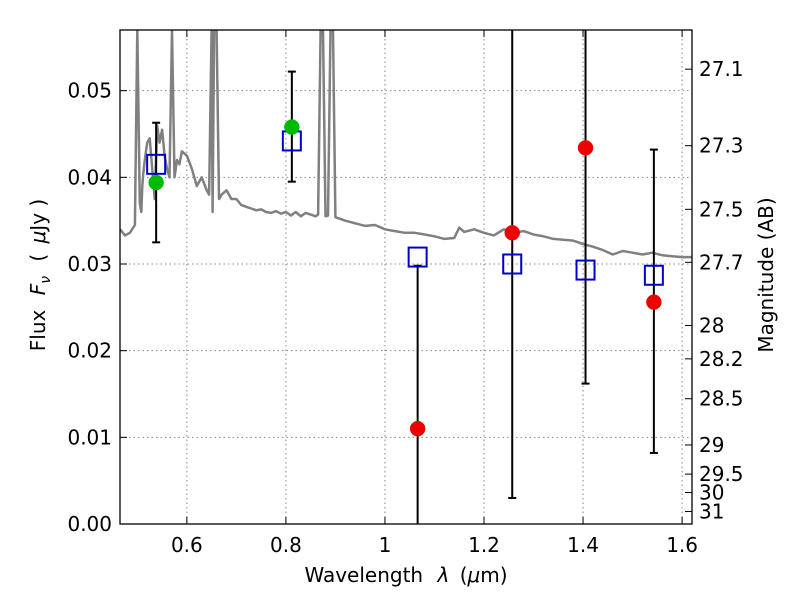 The height and width of the screenshot is (600, 800). I want to click on x-tick-label: 1.2, so click(484, 545).